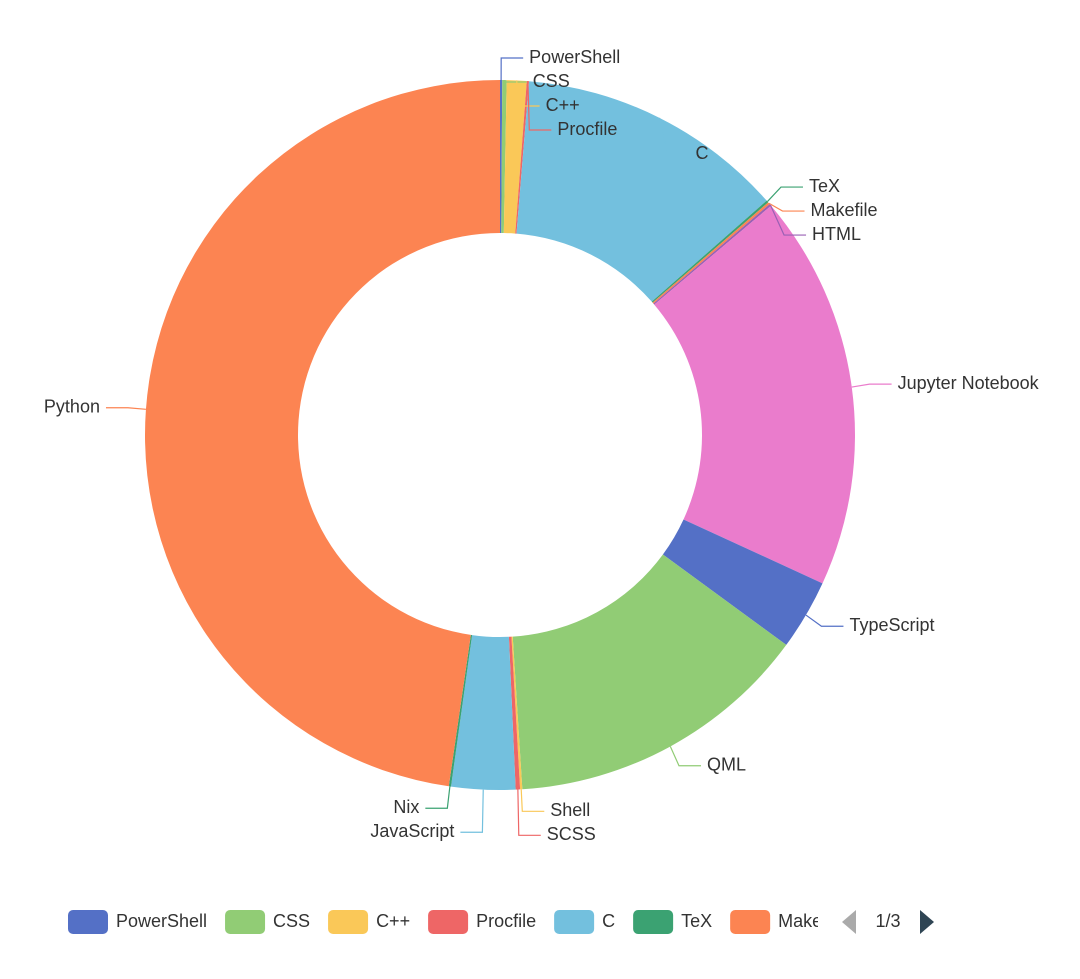  I want to click on slice-label: SCSS, so click(571, 834).